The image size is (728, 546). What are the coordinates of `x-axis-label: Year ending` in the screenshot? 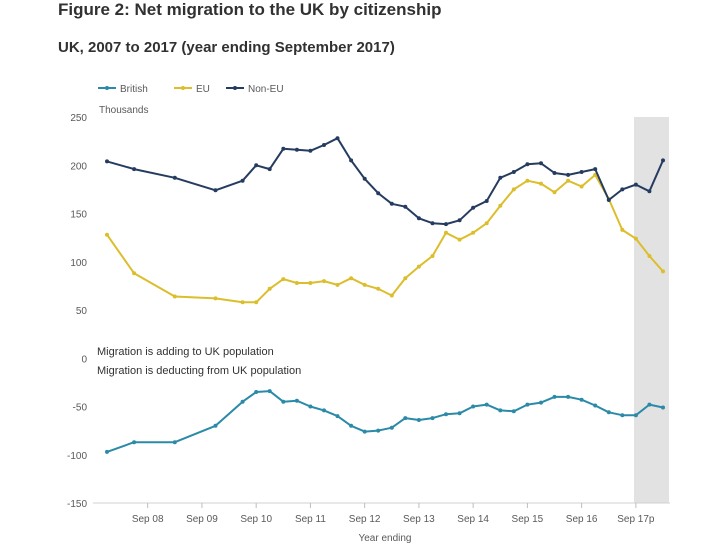 It's located at (384, 538).